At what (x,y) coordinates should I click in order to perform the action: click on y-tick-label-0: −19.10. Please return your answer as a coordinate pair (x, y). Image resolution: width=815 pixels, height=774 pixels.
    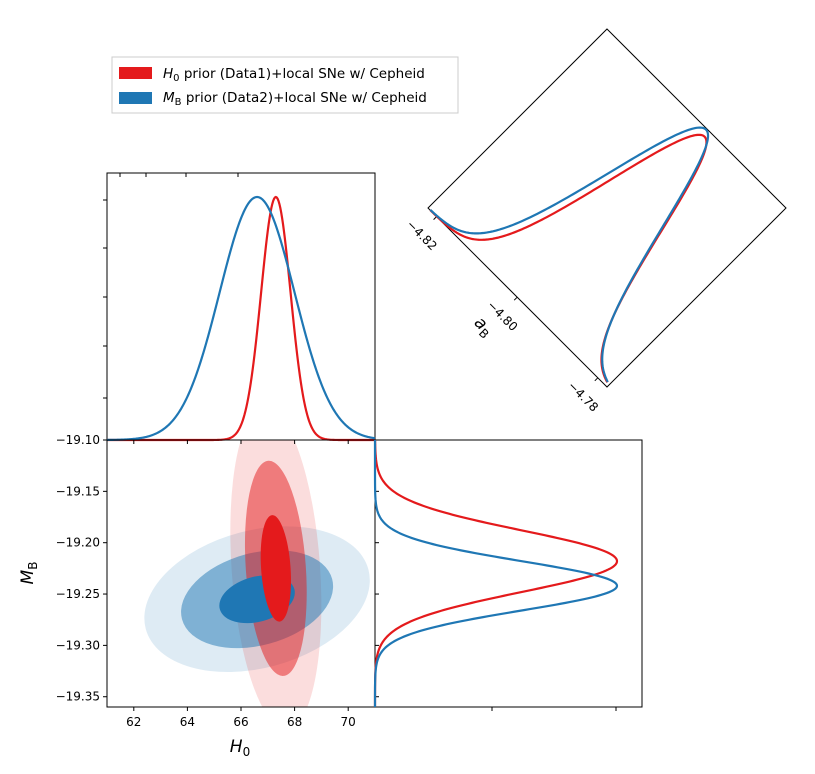
    Looking at the image, I should click on (78, 440).